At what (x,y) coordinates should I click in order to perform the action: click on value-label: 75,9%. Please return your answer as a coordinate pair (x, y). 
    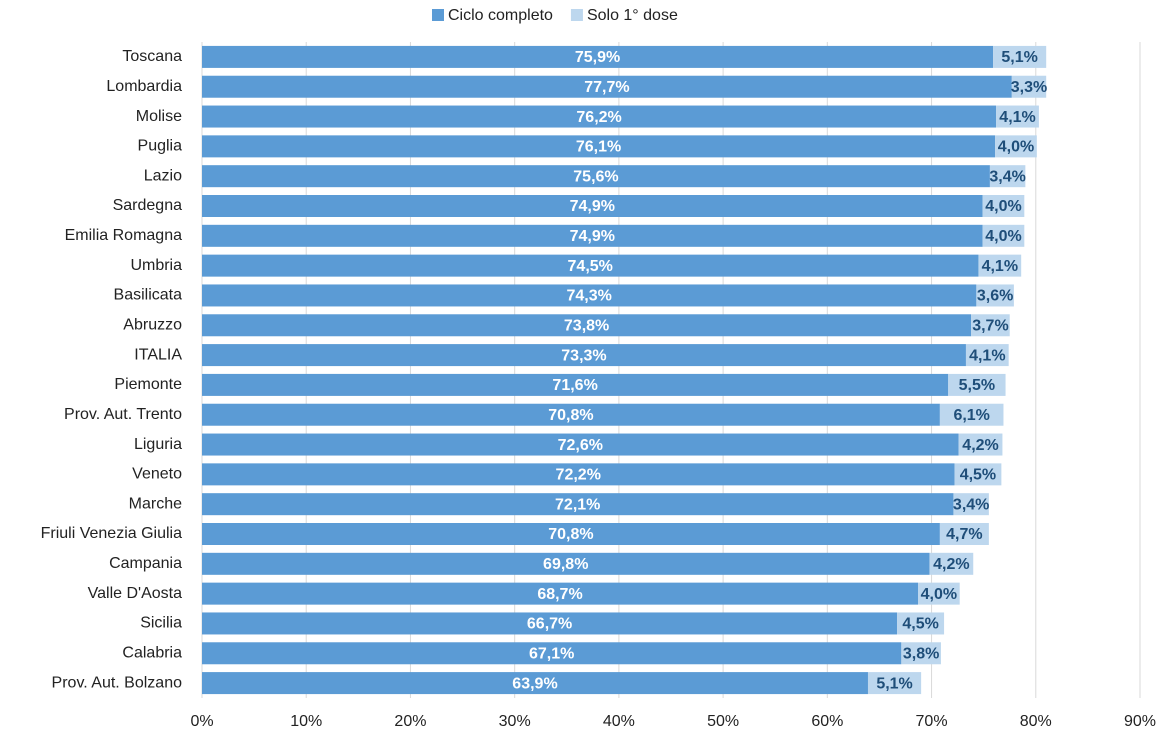
    Looking at the image, I should click on (597, 57).